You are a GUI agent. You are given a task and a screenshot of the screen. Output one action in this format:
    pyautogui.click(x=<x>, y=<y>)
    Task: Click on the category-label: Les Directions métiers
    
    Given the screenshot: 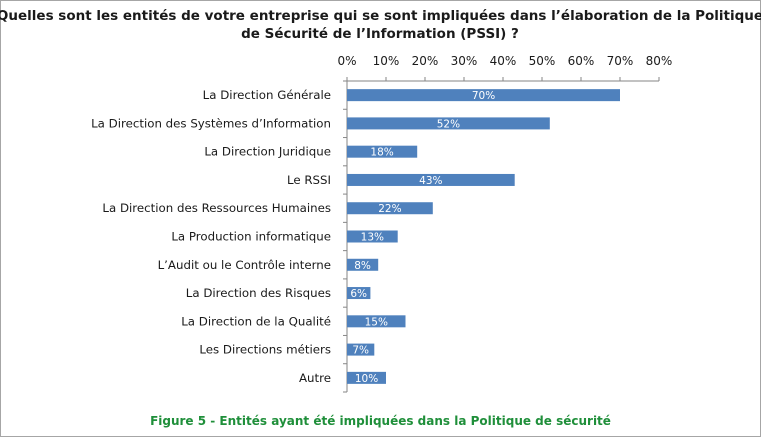 What is the action you would take?
    pyautogui.click(x=265, y=350)
    